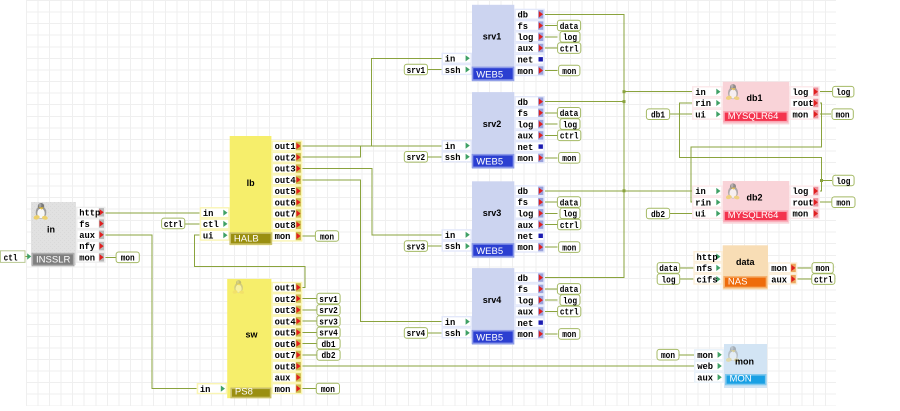 The image size is (900, 411). Describe the element at coordinates (286, 322) in the screenshot. I see `svg-text: out4` at that location.